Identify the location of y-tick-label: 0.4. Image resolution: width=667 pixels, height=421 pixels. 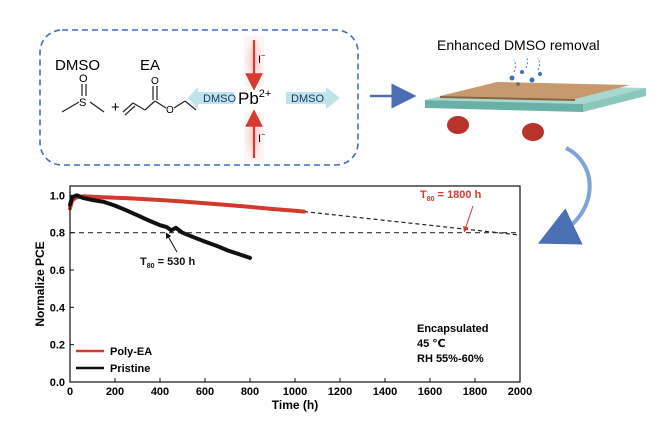
(58, 308).